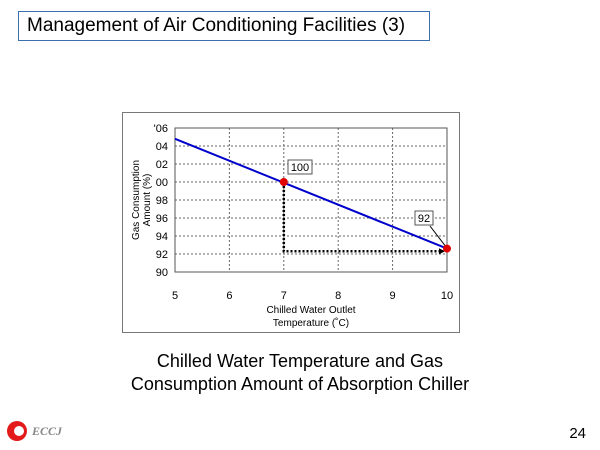 The image size is (600, 450). Describe the element at coordinates (300, 384) in the screenshot. I see `caption-line-2: Consumption Amount of Absorption Chiller` at that location.